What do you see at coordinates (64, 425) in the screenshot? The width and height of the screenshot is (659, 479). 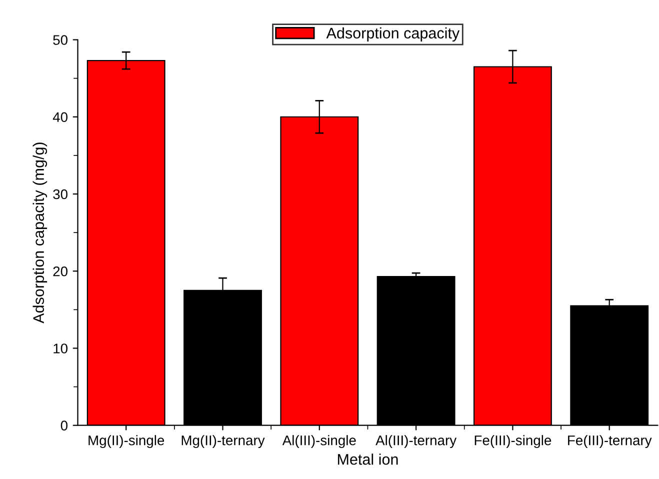 I see `y-tick-label: 0` at bounding box center [64, 425].